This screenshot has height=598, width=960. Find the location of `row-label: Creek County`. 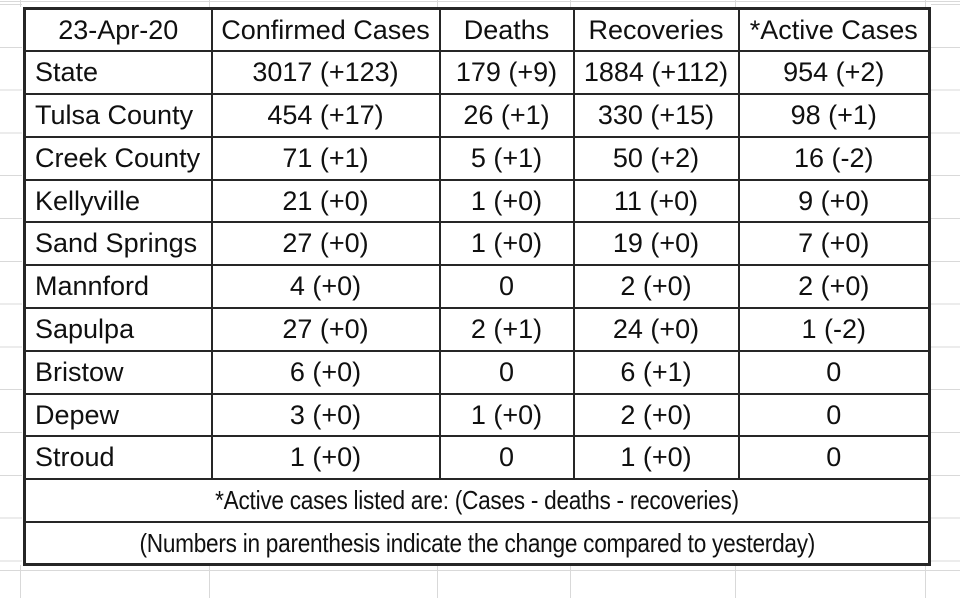

row-label: Creek County is located at coordinates (118, 158).